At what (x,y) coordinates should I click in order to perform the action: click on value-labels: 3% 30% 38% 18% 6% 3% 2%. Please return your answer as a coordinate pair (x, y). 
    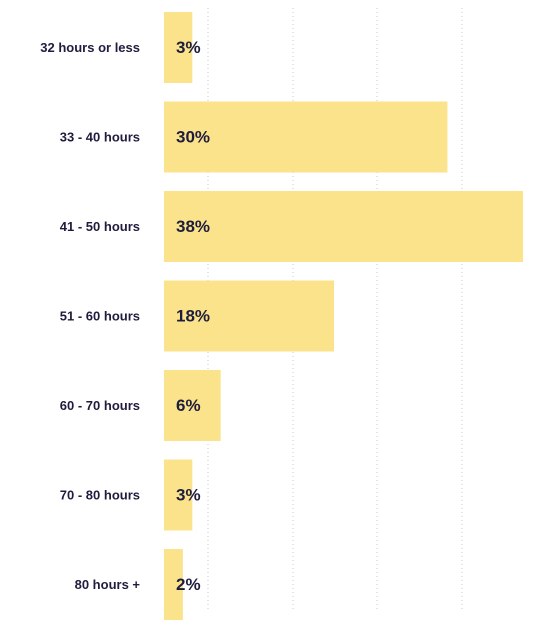
    Looking at the image, I should click on (193, 316).